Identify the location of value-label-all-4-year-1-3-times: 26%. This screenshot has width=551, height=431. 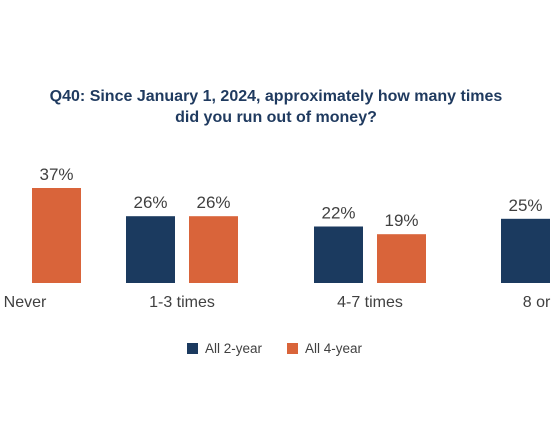
(213, 202).